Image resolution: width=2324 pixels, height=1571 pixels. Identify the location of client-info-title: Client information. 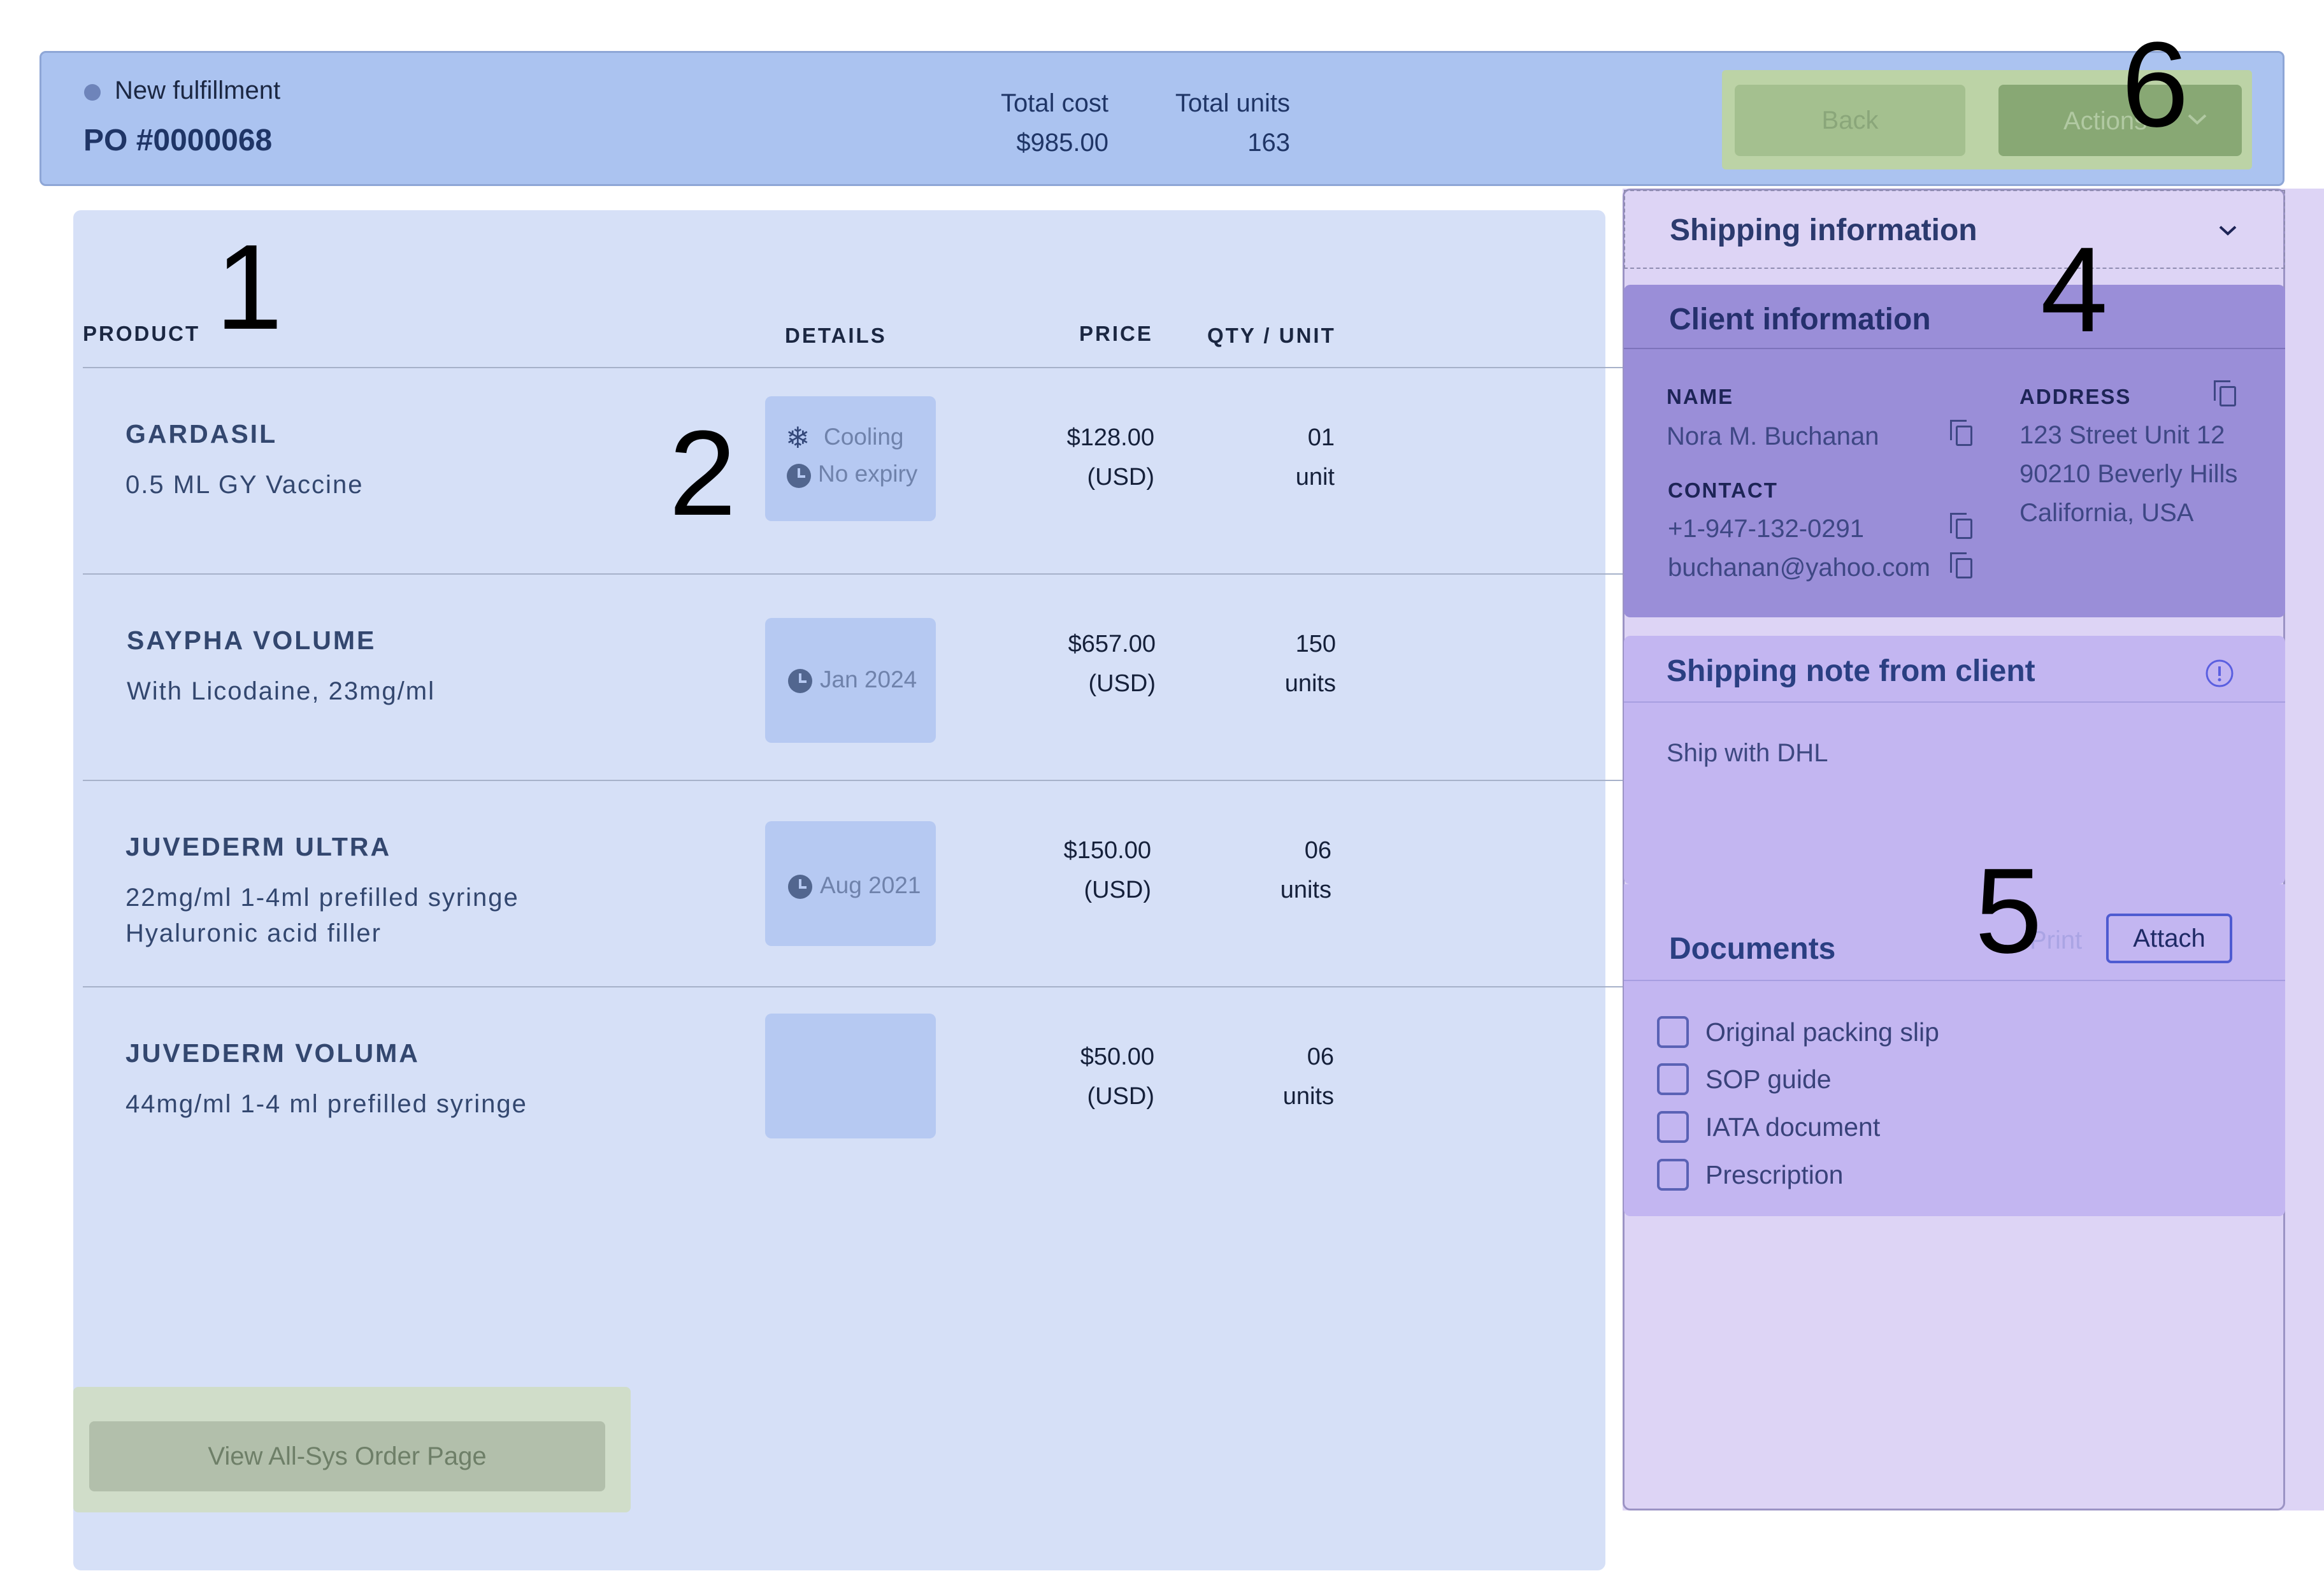
(1800, 319).